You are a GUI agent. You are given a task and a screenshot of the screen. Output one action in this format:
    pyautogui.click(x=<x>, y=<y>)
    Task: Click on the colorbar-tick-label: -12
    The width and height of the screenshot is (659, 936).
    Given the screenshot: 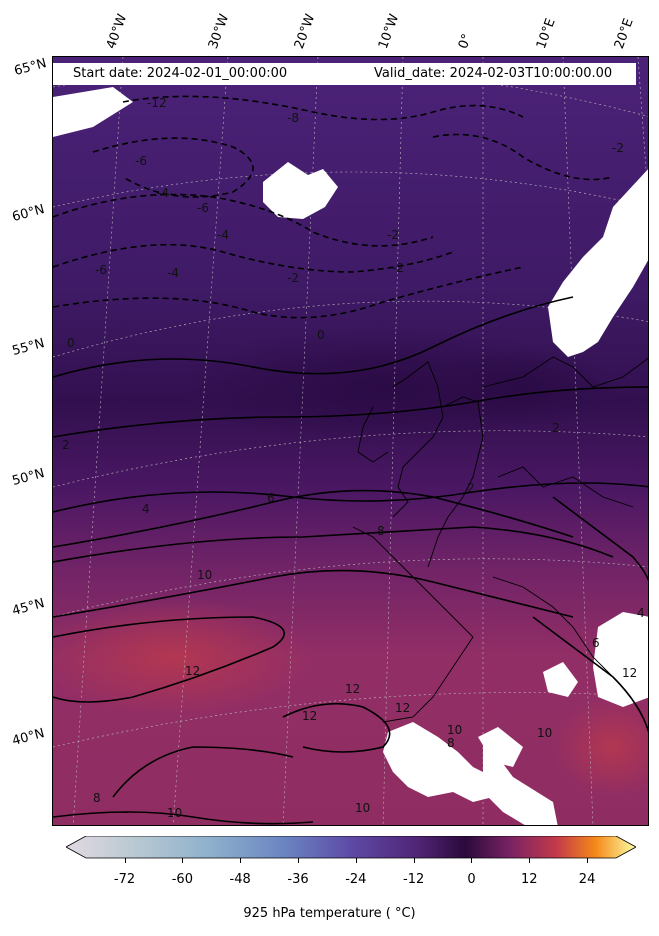 What is the action you would take?
    pyautogui.click(x=414, y=879)
    